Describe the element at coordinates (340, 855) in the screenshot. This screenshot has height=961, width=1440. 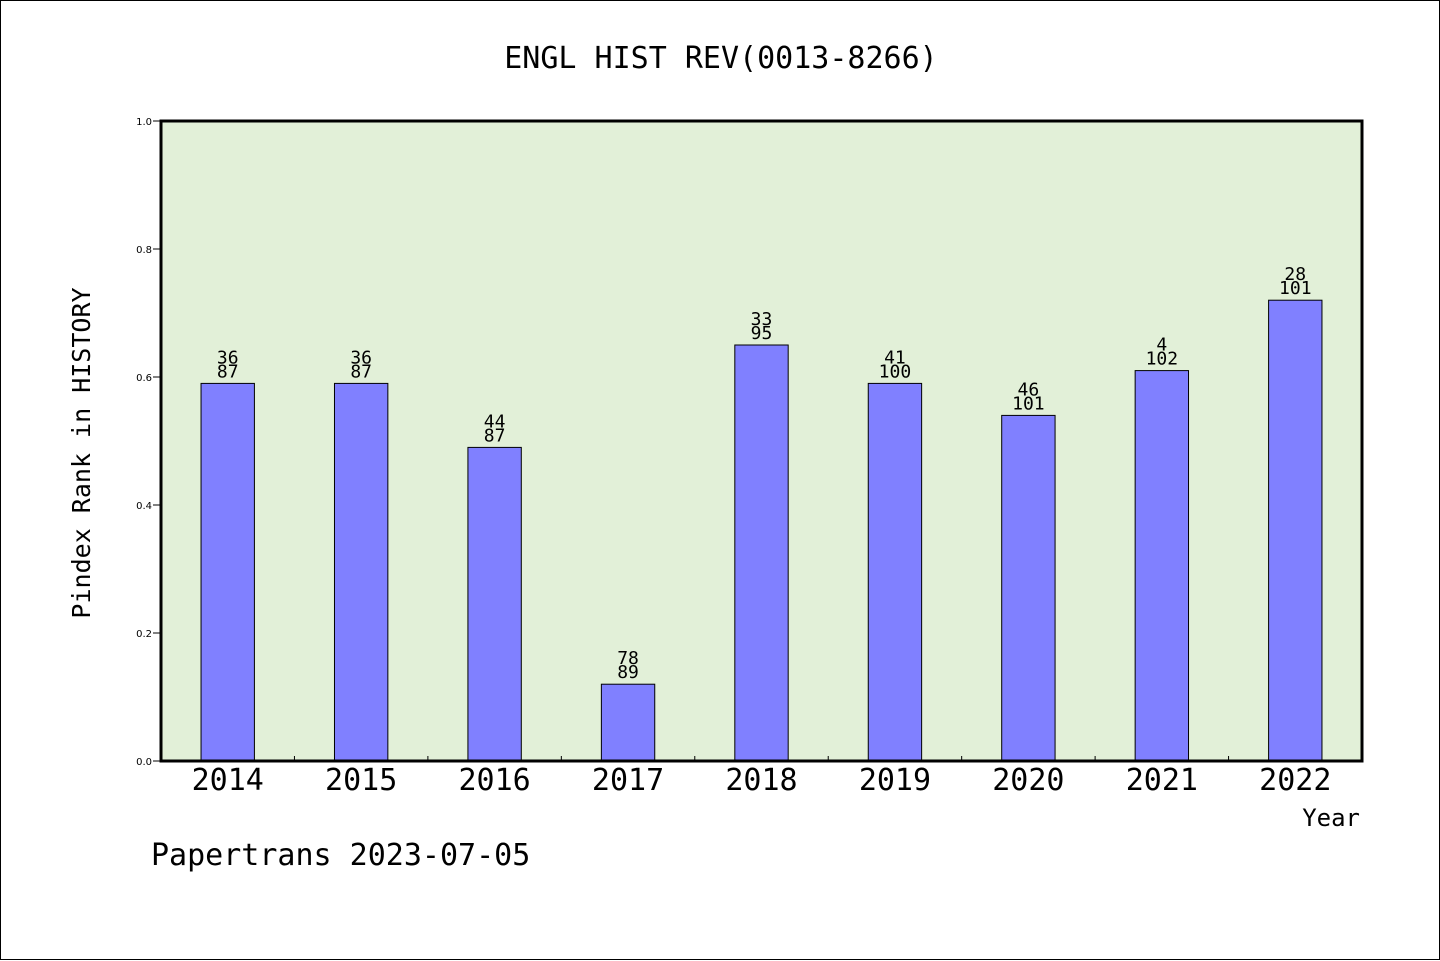
I see `credit-text: Papertrans 2023-07-05` at that location.